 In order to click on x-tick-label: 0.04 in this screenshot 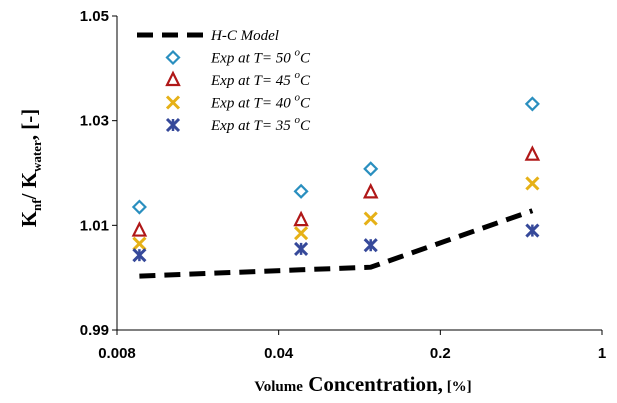, I will do `click(279, 353)`.